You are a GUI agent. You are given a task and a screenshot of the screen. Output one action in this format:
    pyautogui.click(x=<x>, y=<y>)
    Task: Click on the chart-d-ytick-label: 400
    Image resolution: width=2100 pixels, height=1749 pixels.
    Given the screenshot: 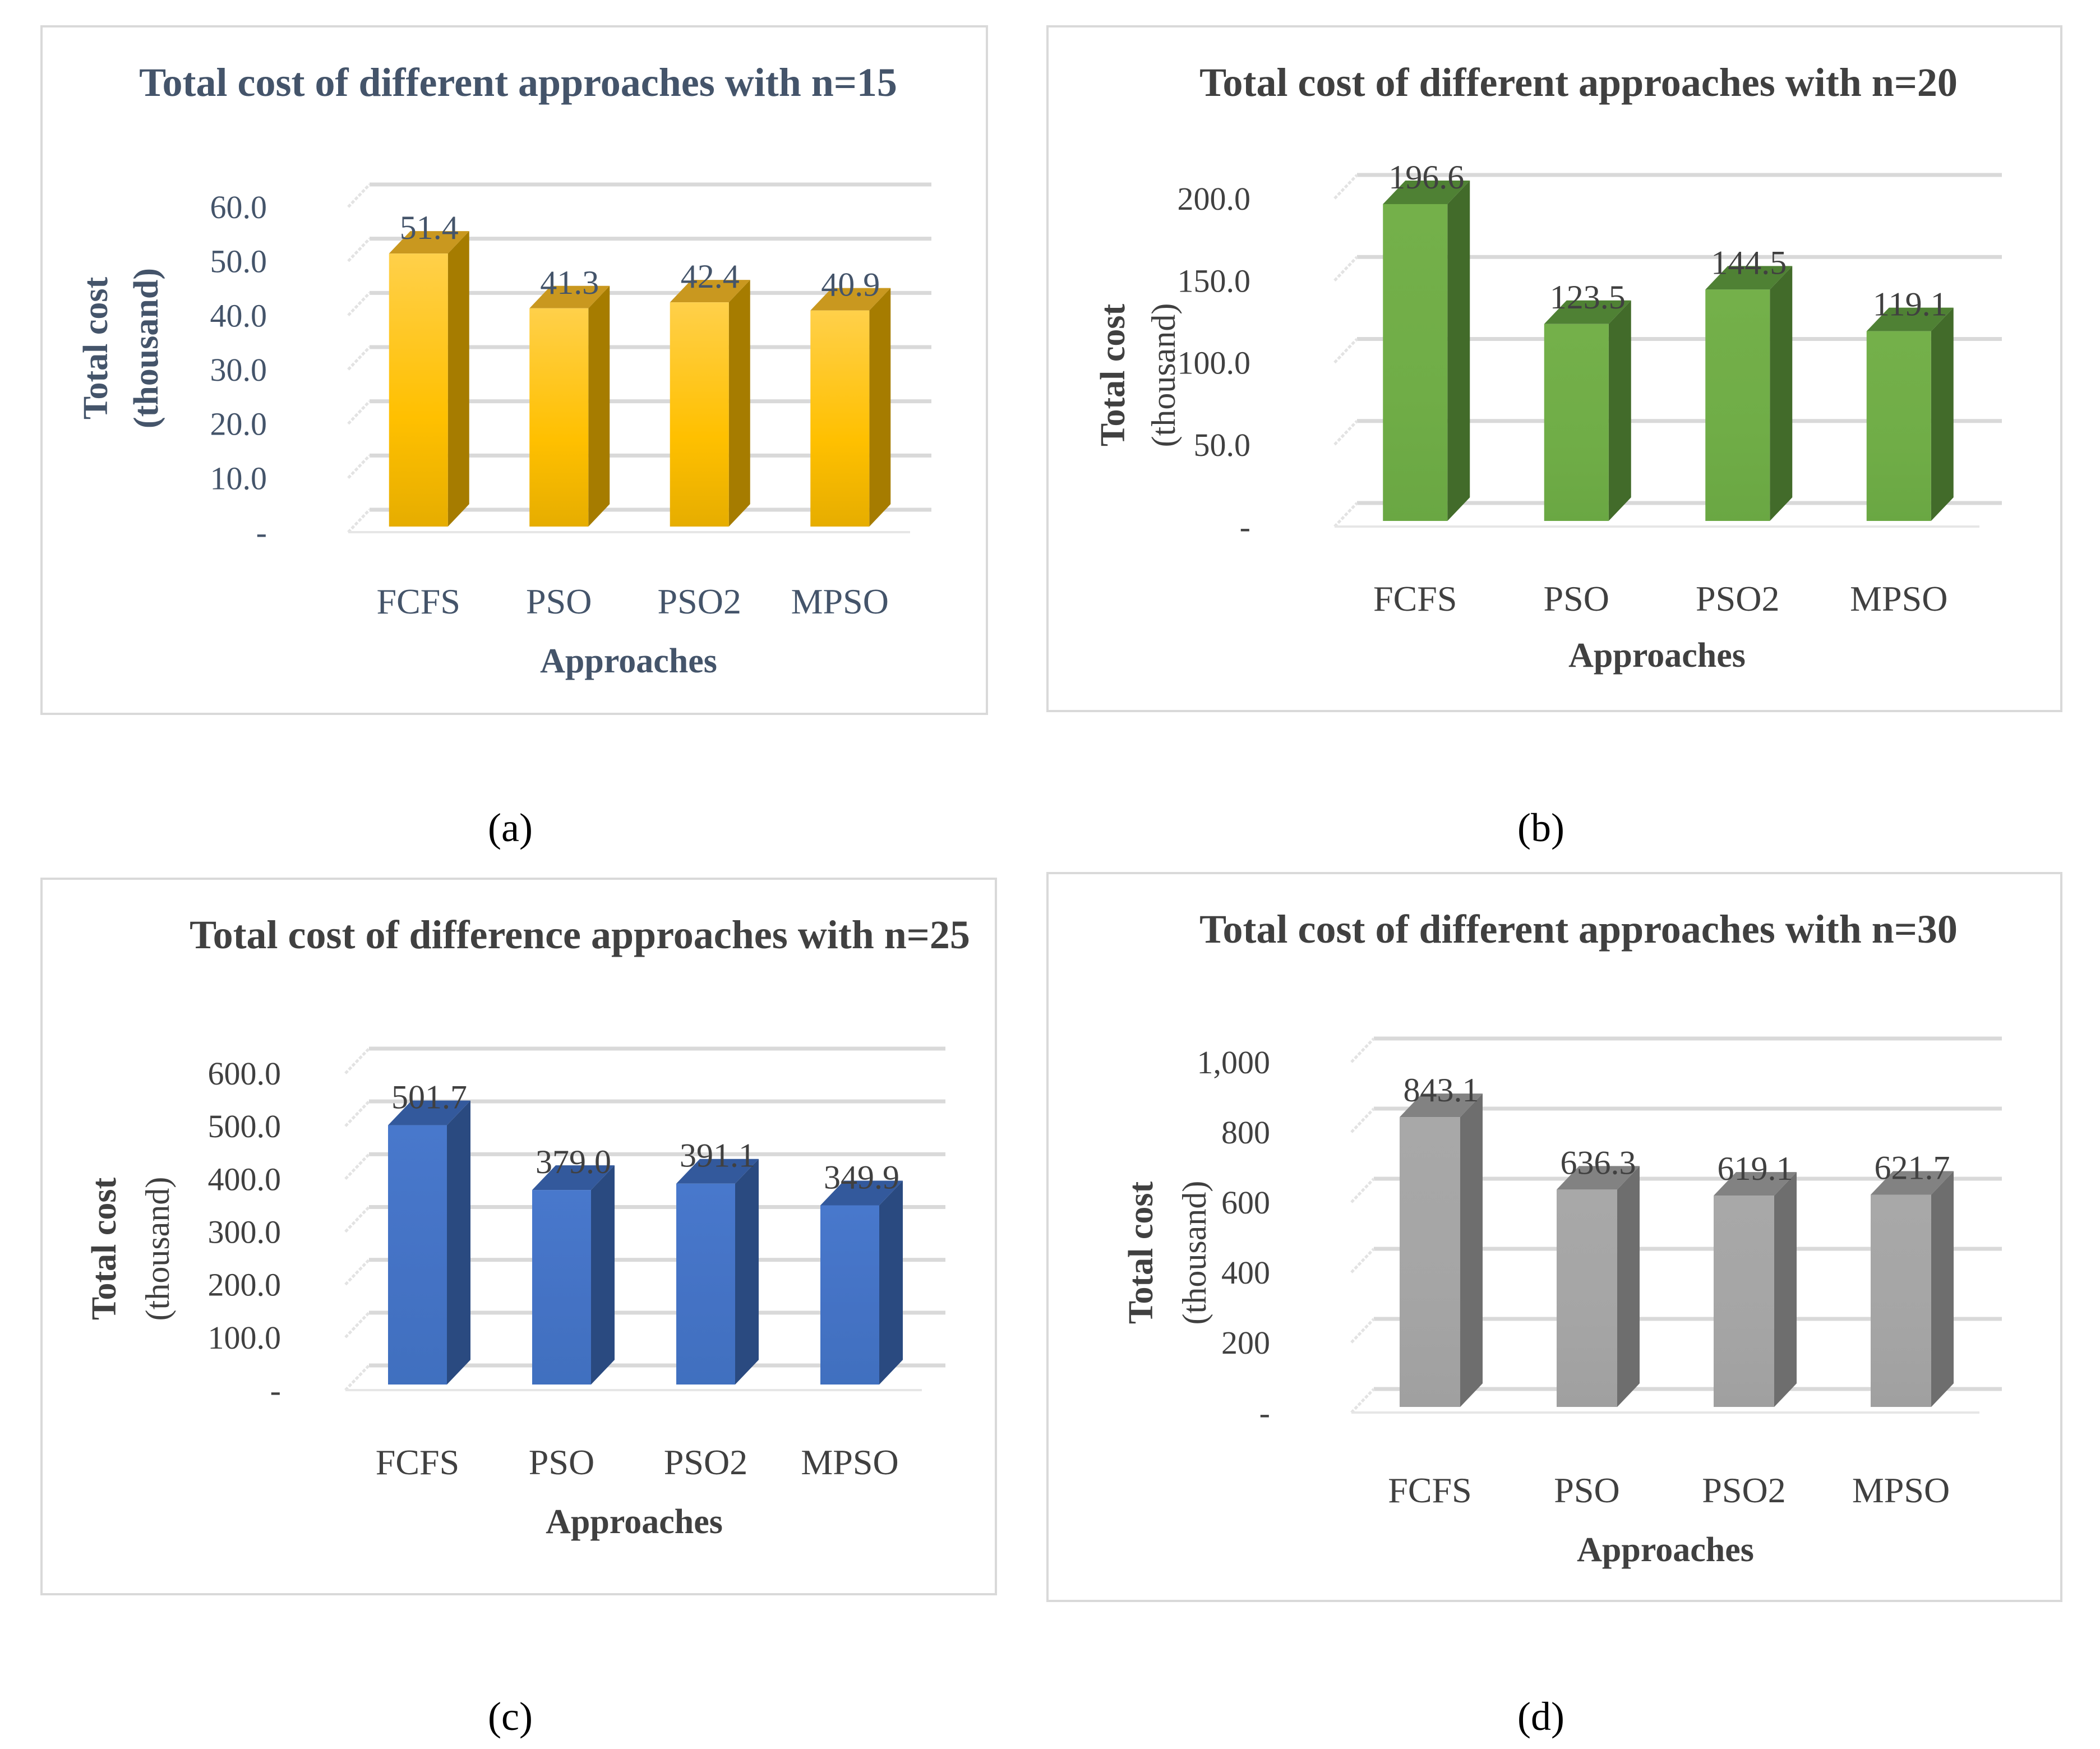 What is the action you would take?
    pyautogui.click(x=1245, y=1272)
    